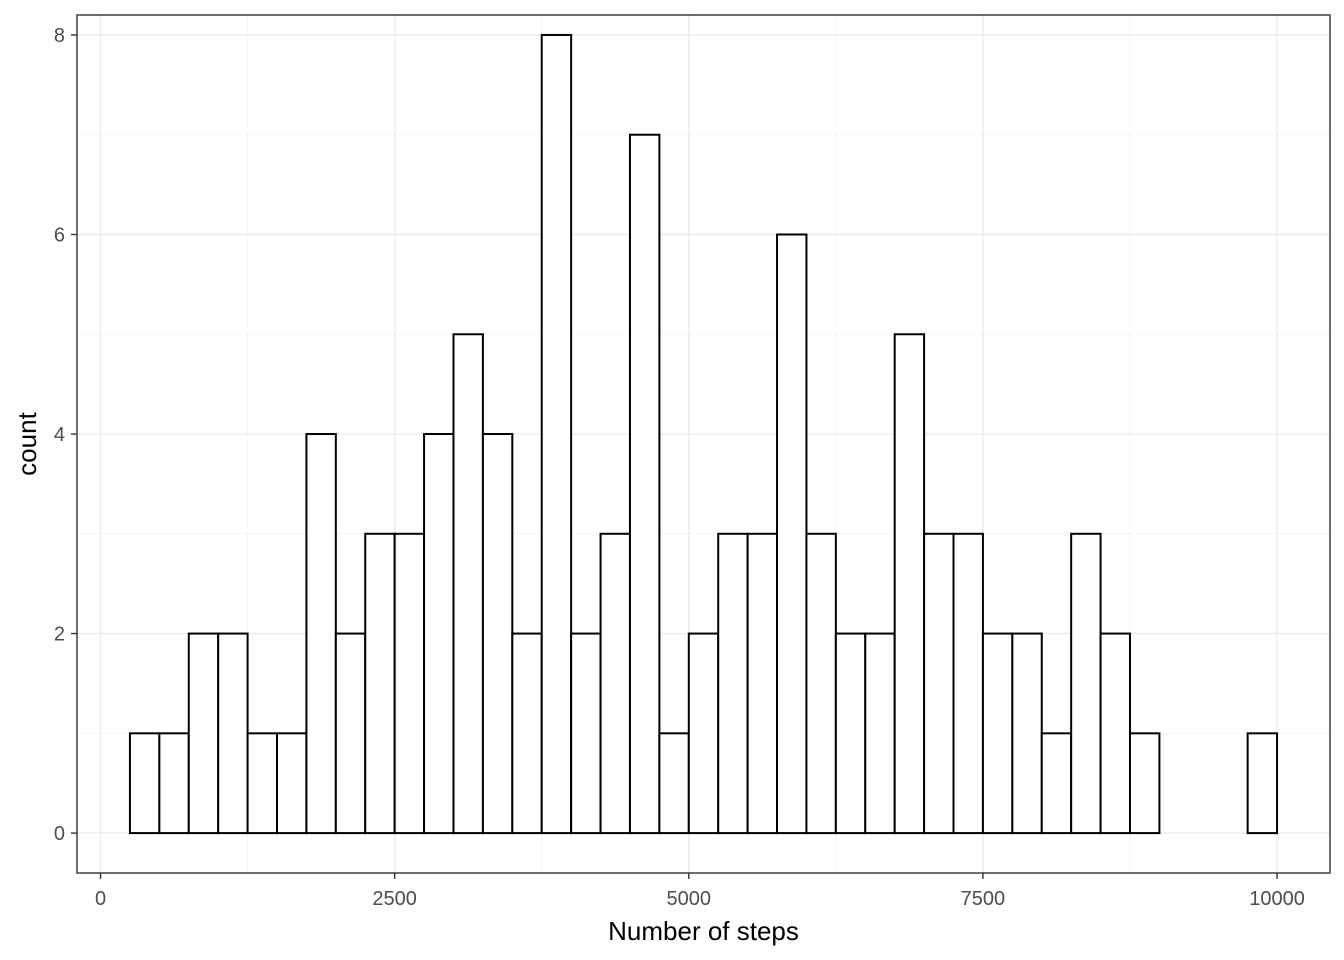 Image resolution: width=1344 pixels, height=960 pixels. Describe the element at coordinates (59, 36) in the screenshot. I see `y-tick-label: 8` at that location.